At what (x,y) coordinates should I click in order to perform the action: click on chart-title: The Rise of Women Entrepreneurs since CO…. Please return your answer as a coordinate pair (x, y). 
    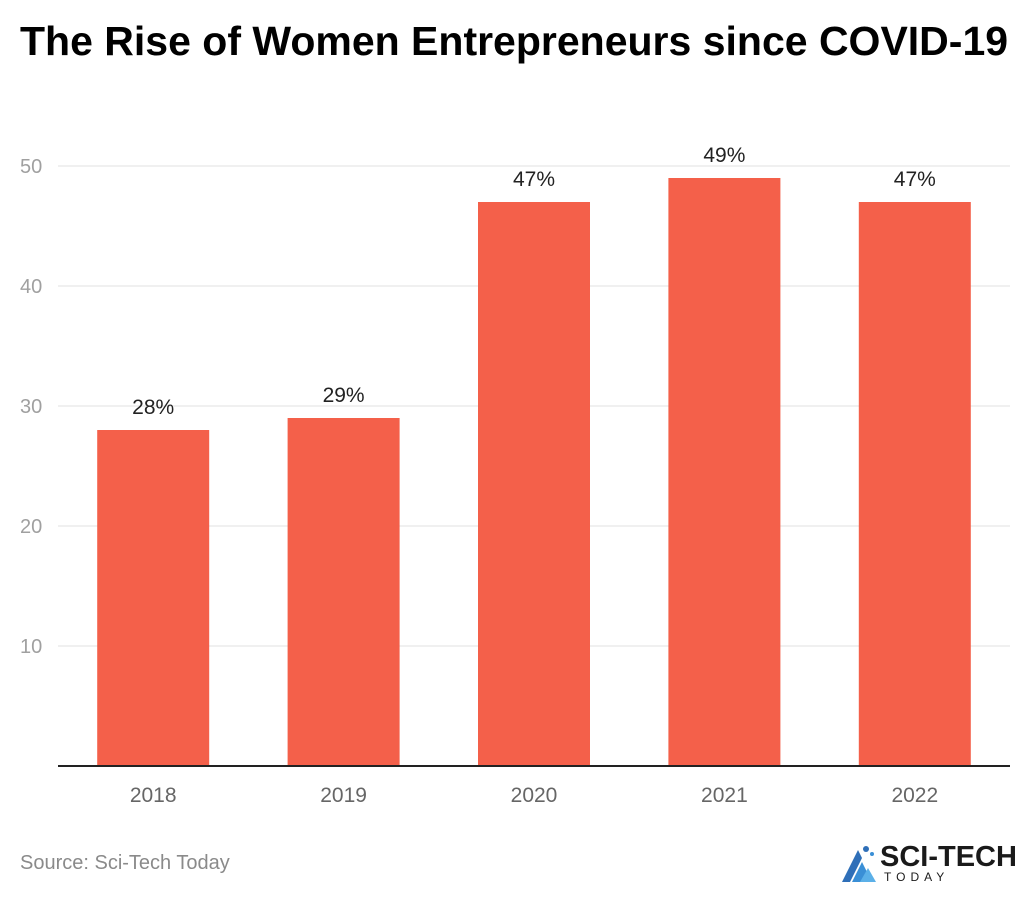
    Looking at the image, I should click on (514, 41).